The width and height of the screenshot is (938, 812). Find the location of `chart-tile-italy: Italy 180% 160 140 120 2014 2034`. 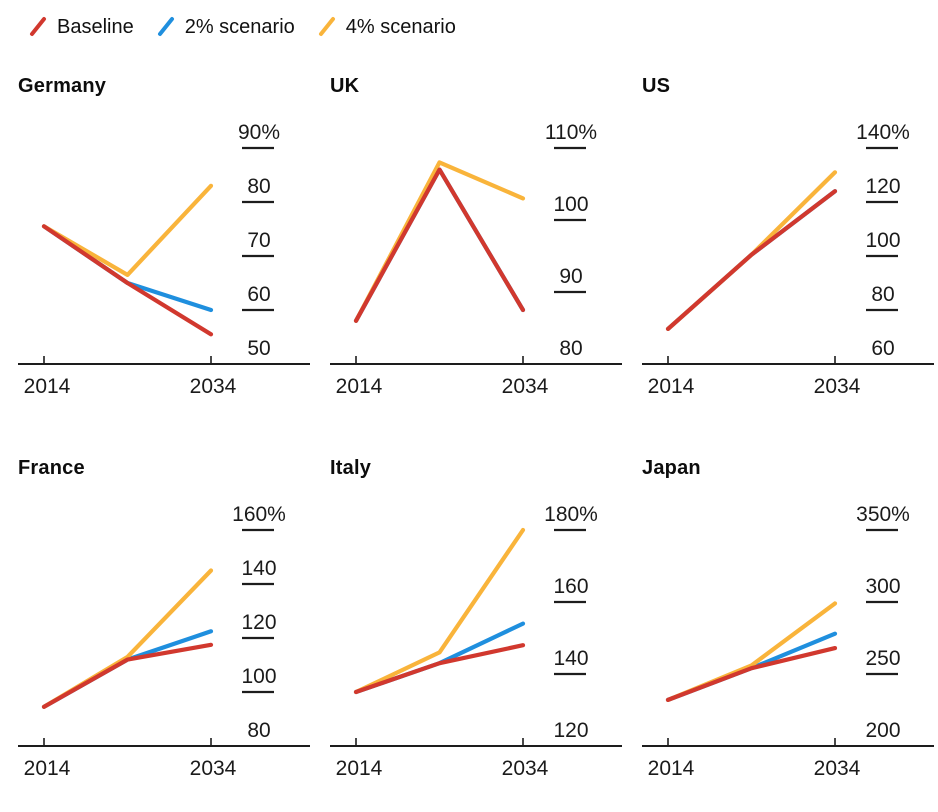

chart-tile-italy: Italy 180% 160 140 120 2014 2034 is located at coordinates (476, 620).